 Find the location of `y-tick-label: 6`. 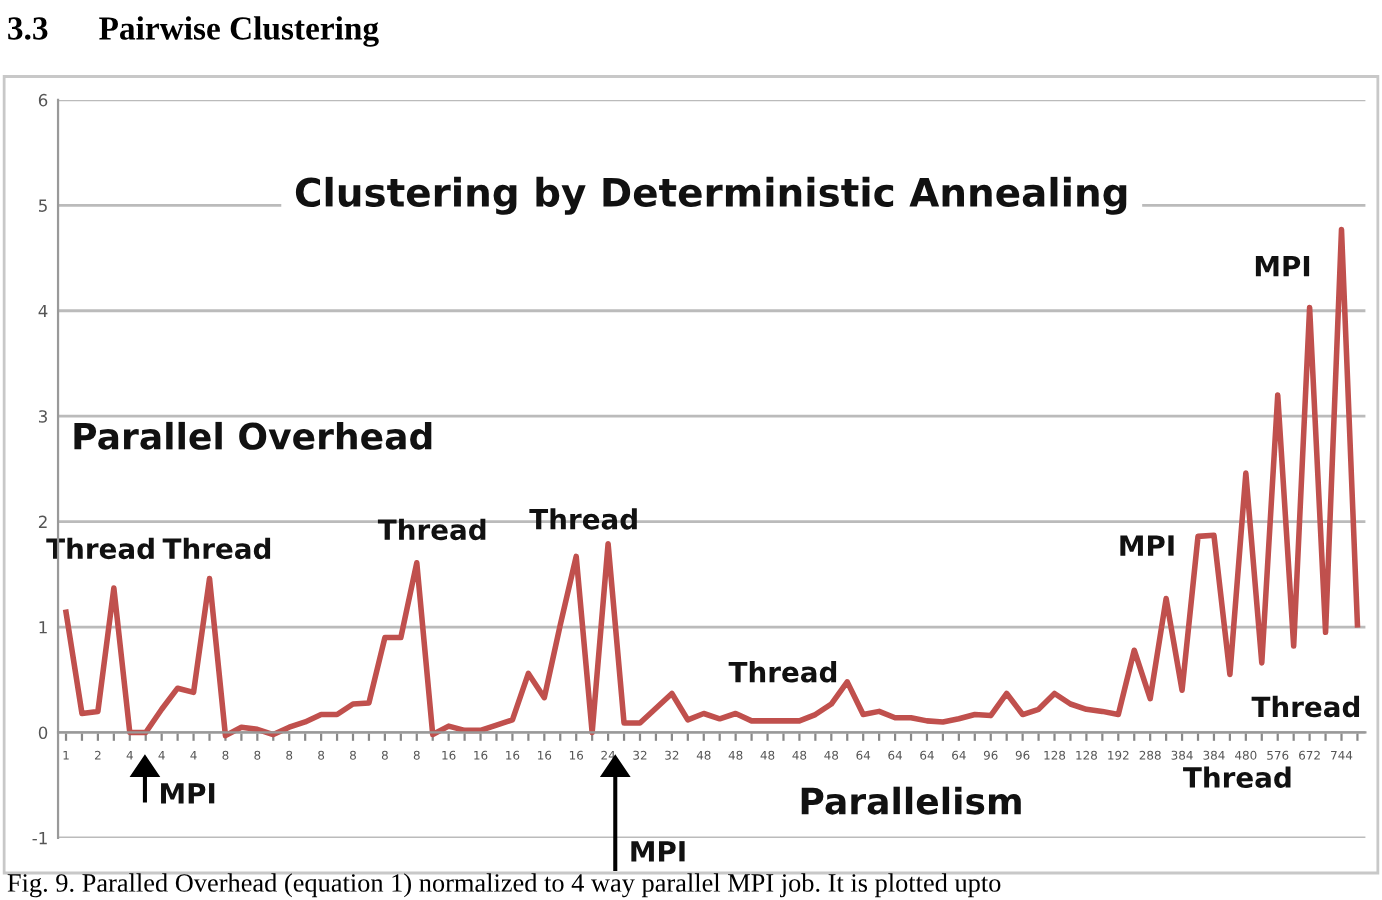

y-tick-label: 6 is located at coordinates (43, 100).